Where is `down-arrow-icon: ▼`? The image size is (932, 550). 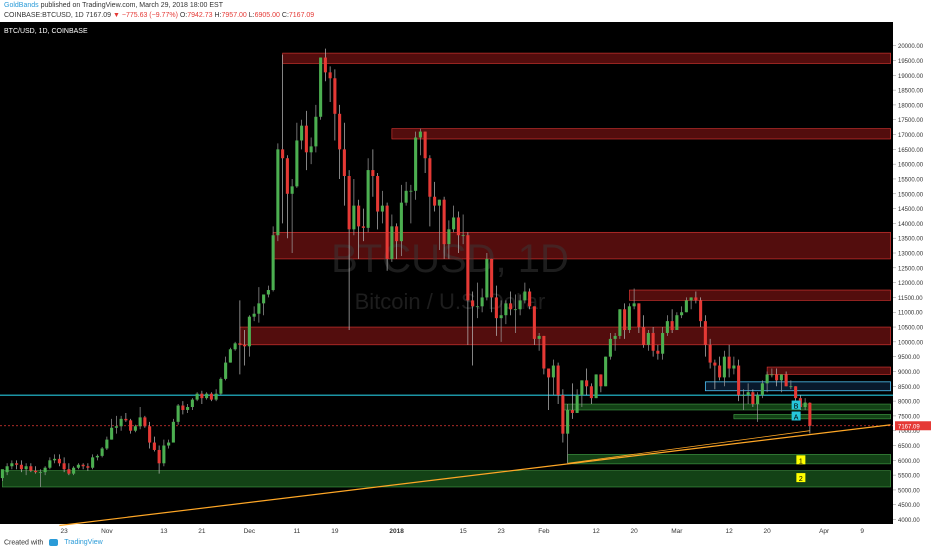 down-arrow-icon: ▼ is located at coordinates (116, 15).